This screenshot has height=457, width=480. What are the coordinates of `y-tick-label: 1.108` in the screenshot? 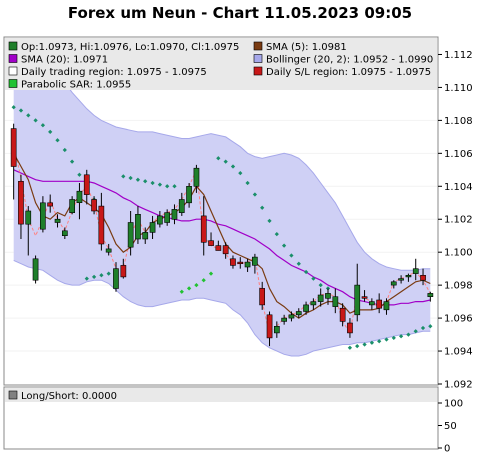 It's located at (458, 121).